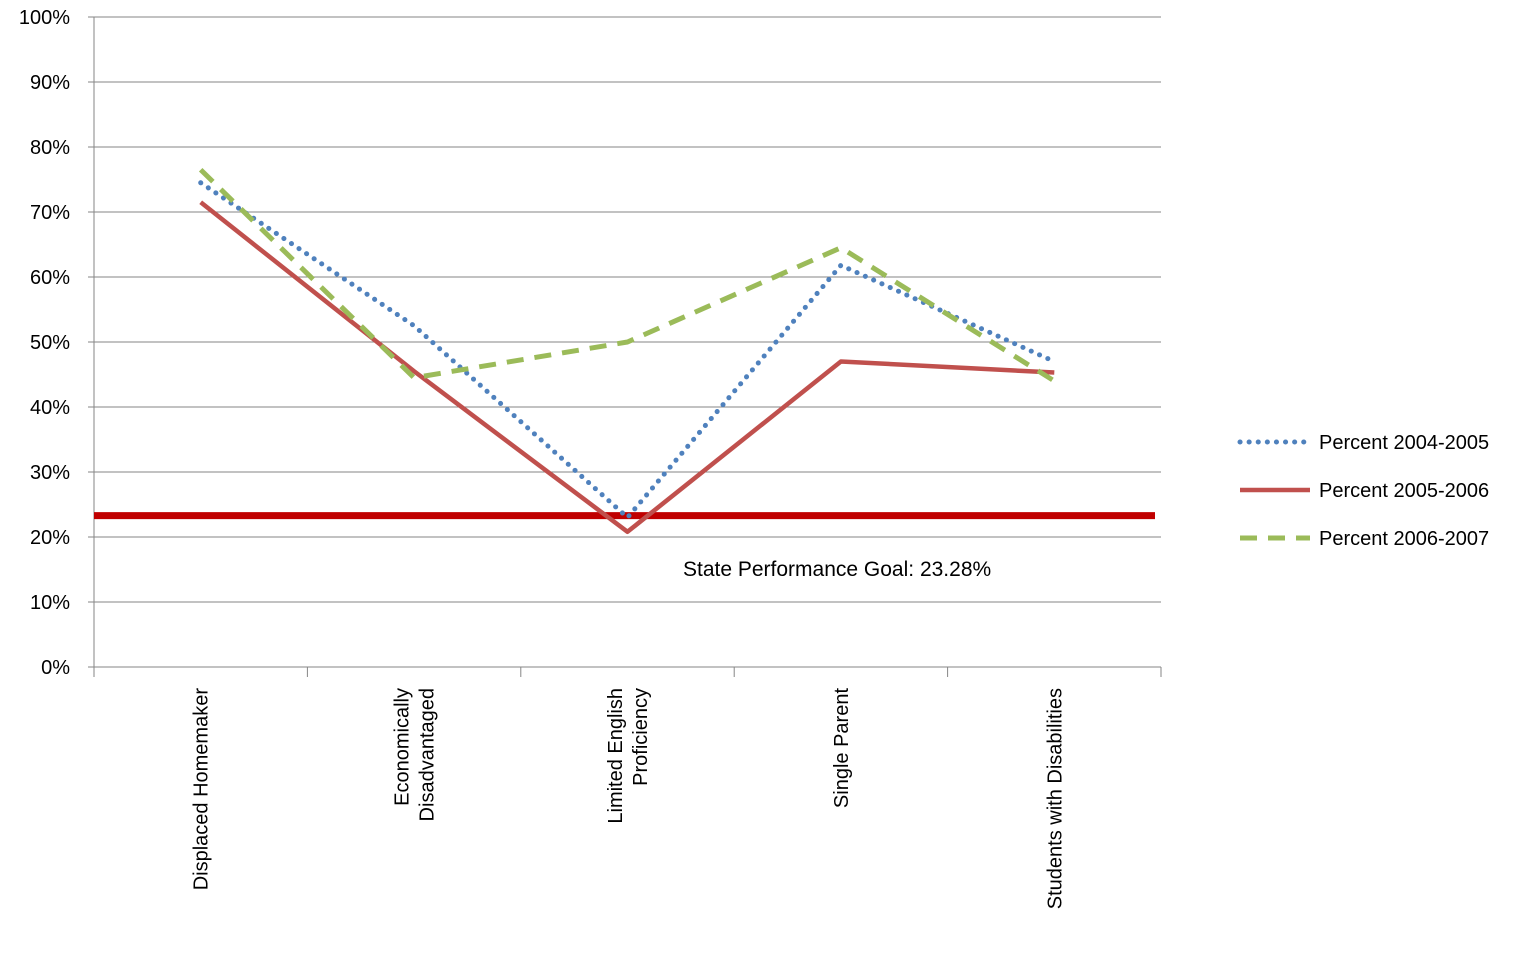  Describe the element at coordinates (1404, 539) in the screenshot. I see `legend-label: Percent 2006-2007` at that location.